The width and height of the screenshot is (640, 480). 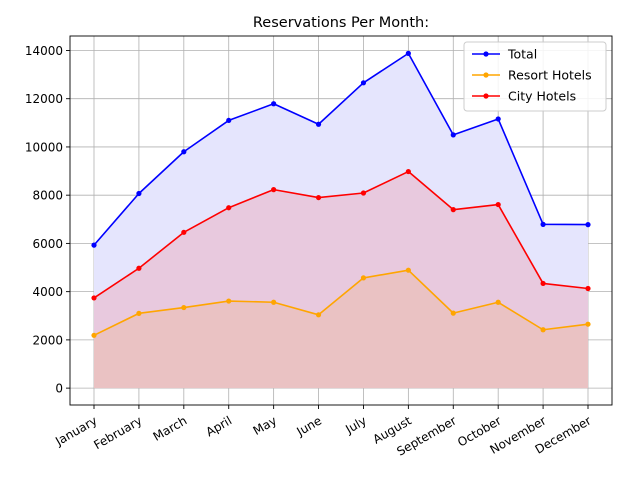 I want to click on y-tick-label: 8000, so click(x=47, y=196).